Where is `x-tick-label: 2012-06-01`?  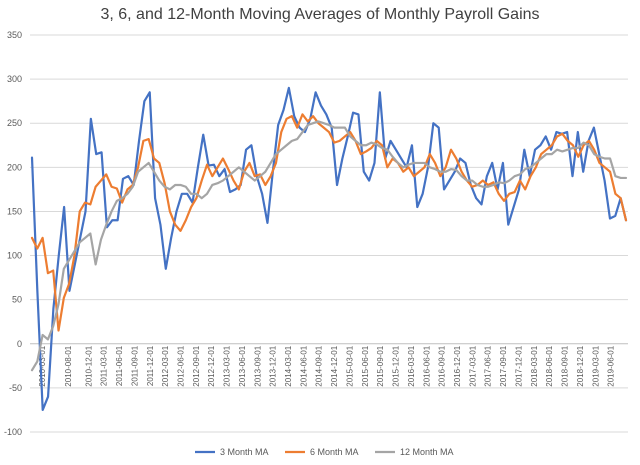 x-tick-label: 2012-06-01 is located at coordinates (181, 365).